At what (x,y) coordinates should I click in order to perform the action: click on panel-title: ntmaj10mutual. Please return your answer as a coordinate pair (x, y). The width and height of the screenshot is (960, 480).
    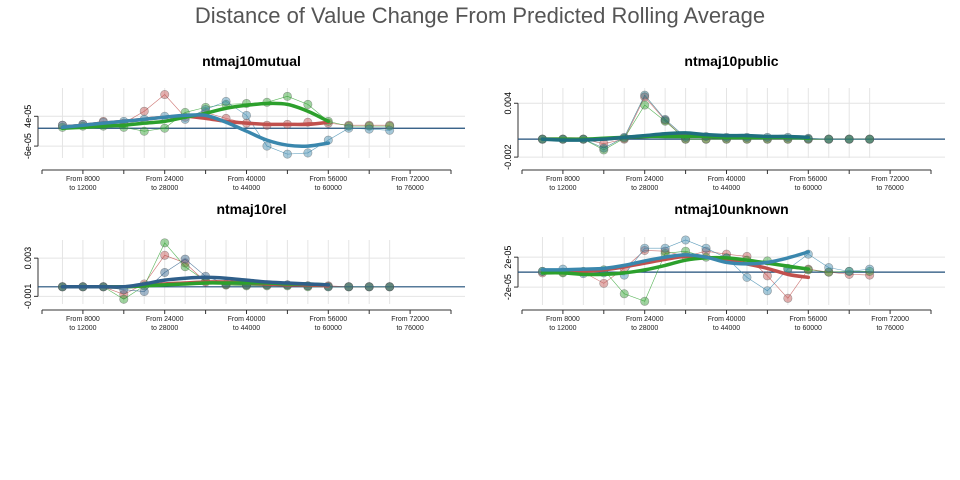
    Looking at the image, I should click on (251, 61).